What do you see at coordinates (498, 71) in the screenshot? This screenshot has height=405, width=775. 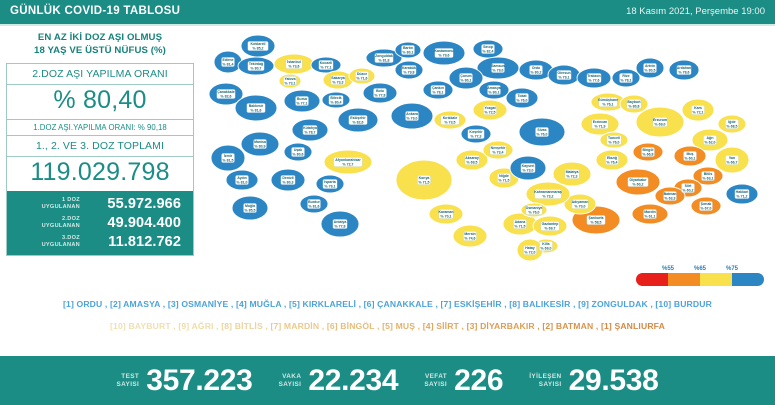 I see `map-label-value: % 79,0` at bounding box center [498, 71].